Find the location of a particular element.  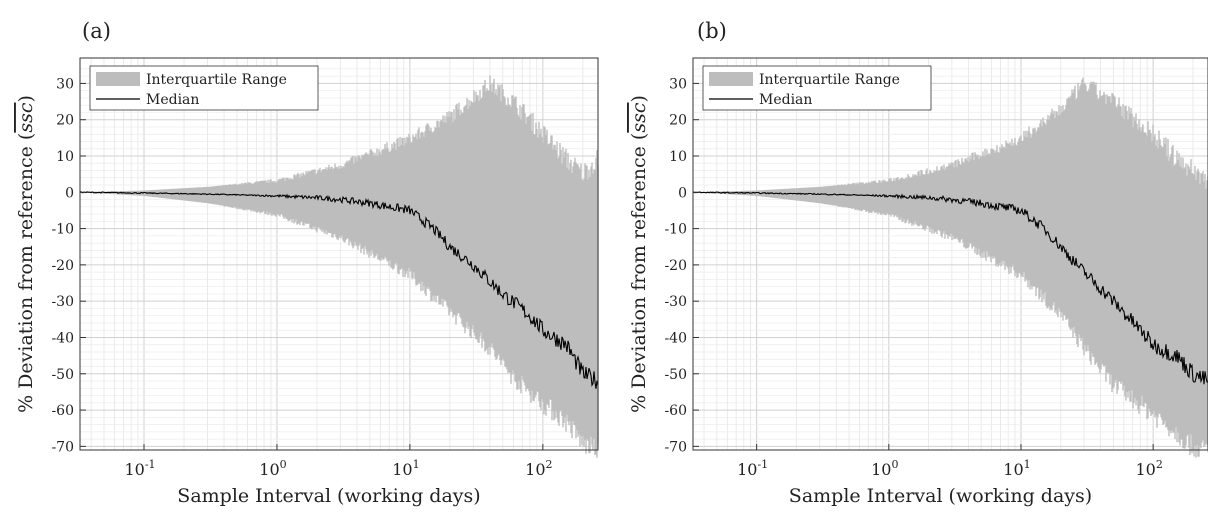

panel-label: (b) is located at coordinates (712, 31).